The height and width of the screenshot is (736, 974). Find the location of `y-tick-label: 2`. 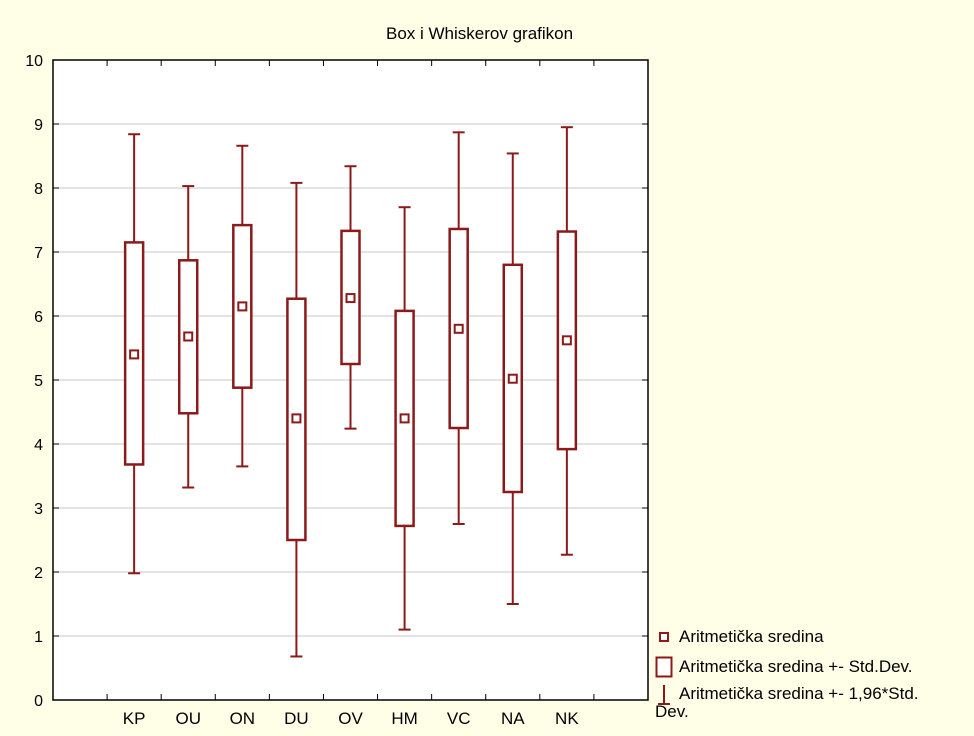

y-tick-label: 2 is located at coordinates (38, 573).